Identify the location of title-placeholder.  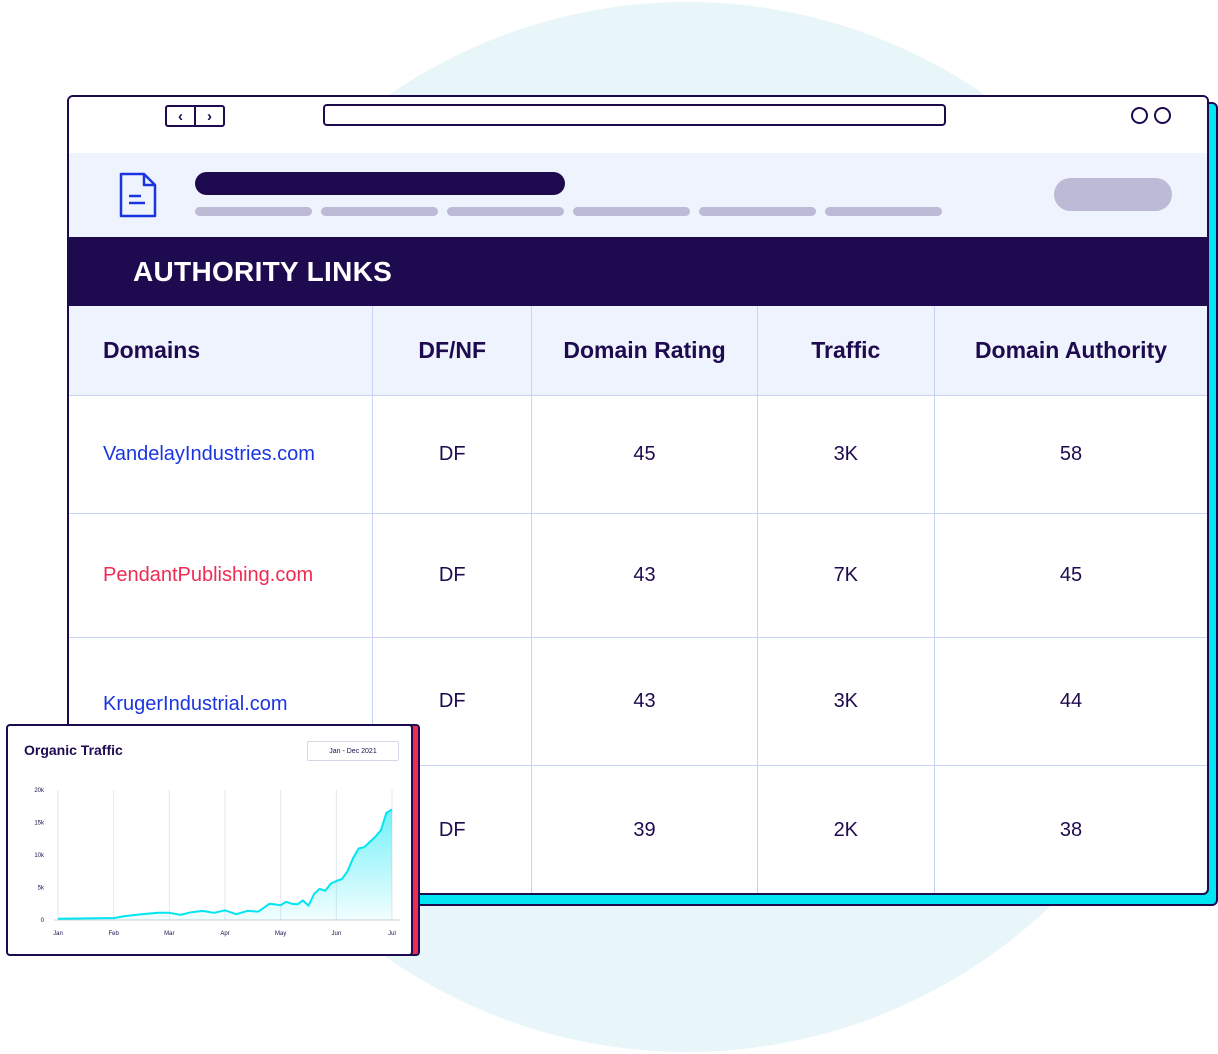
(380, 183).